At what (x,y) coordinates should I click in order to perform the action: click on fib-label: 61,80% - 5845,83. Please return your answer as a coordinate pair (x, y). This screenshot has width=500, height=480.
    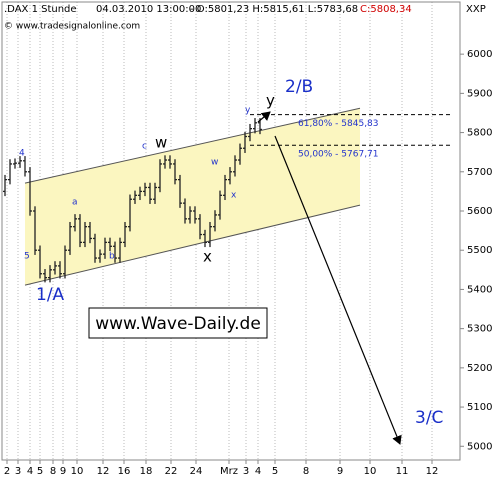
    Looking at the image, I should click on (338, 124).